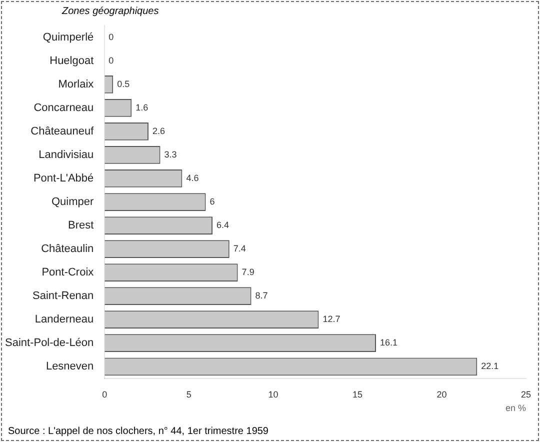 The height and width of the screenshot is (442, 540). Describe the element at coordinates (123, 83) in the screenshot. I see `data-label: 0.5` at that location.